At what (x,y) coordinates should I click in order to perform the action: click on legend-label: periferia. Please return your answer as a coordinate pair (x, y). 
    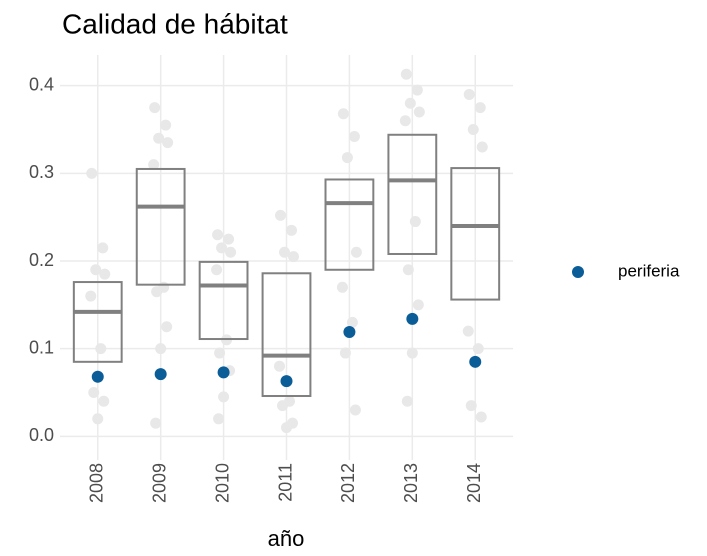
    Looking at the image, I should click on (649, 270).